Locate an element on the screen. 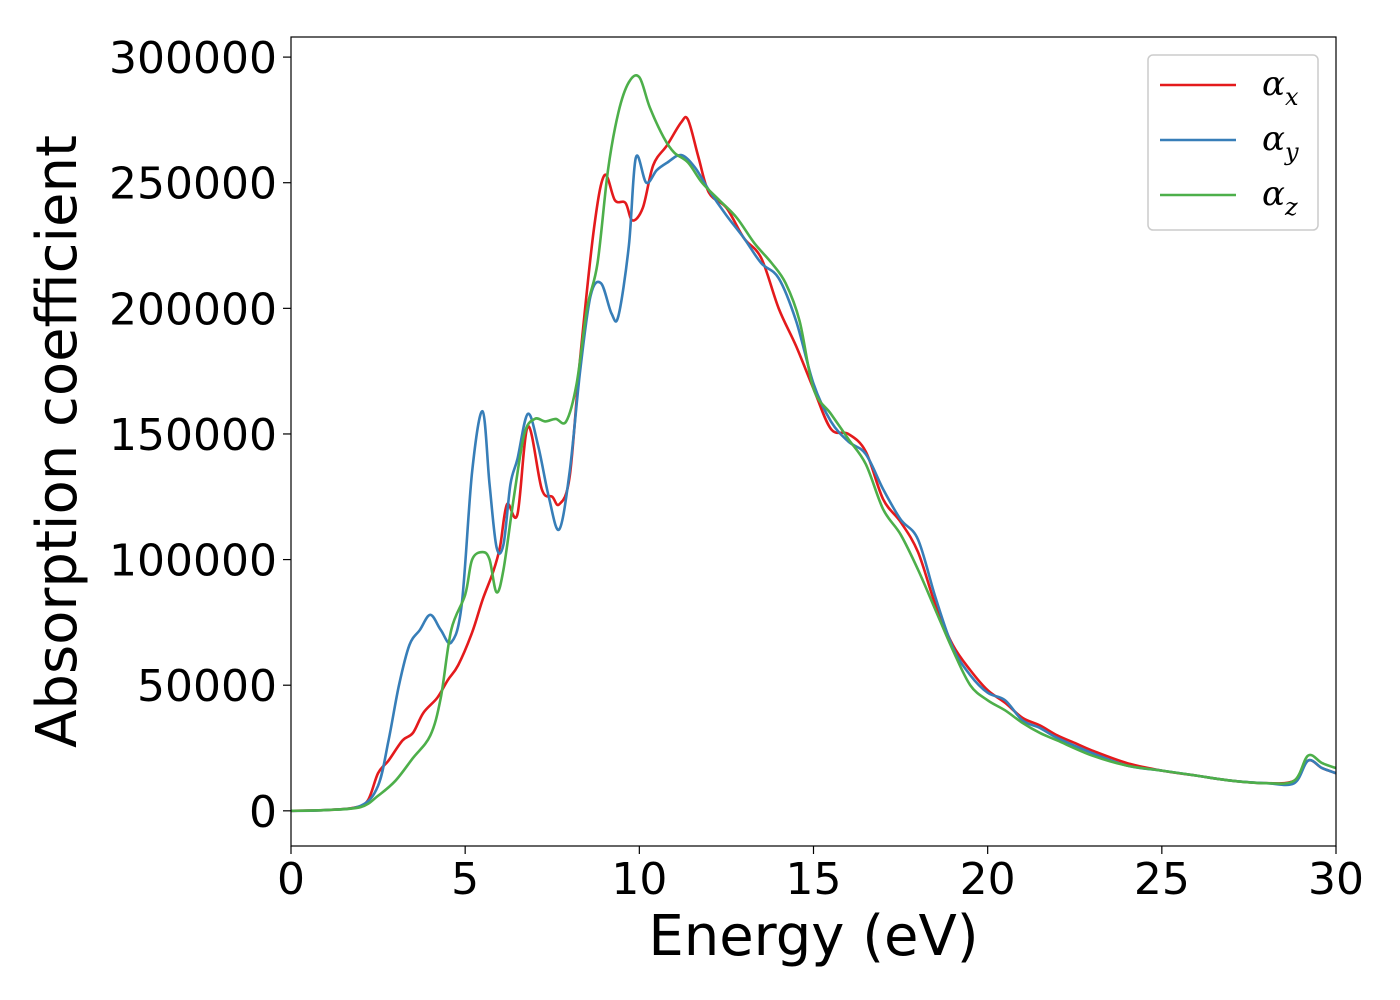 This screenshot has width=1400, height=1000. legend-box is located at coordinates (1233, 142).